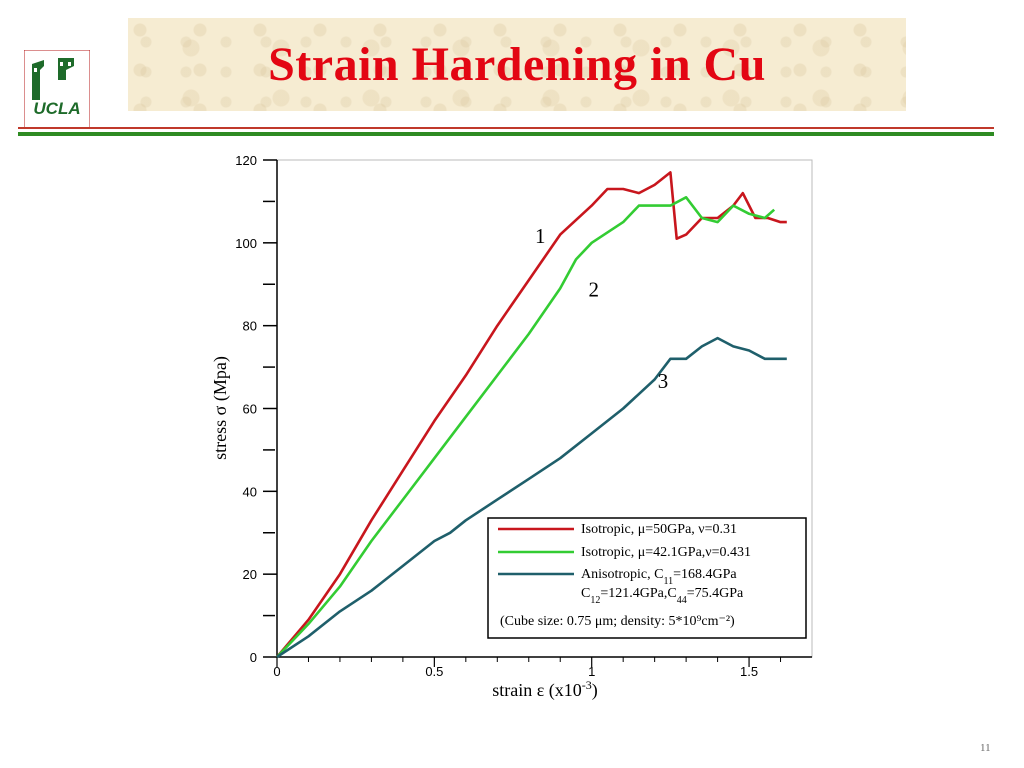 The height and width of the screenshot is (768, 1024). What do you see at coordinates (246, 243) in the screenshot?
I see `y-tick-label: 100` at bounding box center [246, 243].